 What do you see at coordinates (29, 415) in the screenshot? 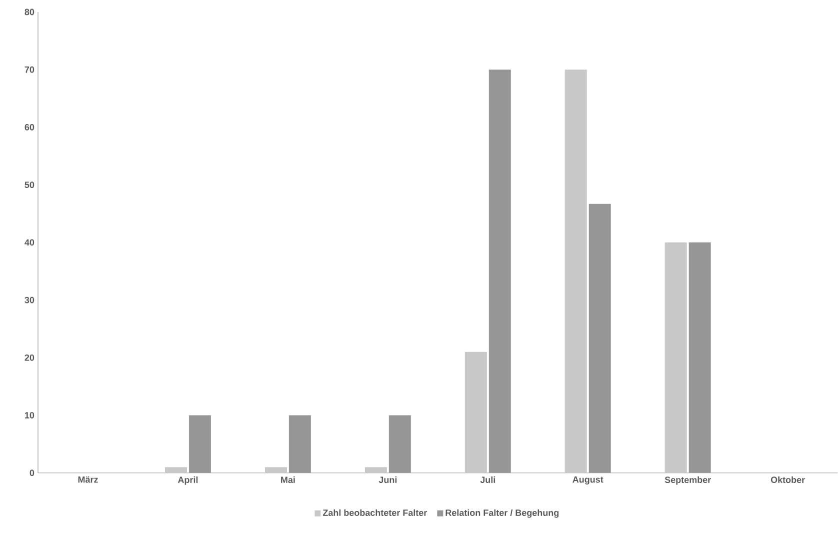
I see `y-tick-label: 10` at bounding box center [29, 415].